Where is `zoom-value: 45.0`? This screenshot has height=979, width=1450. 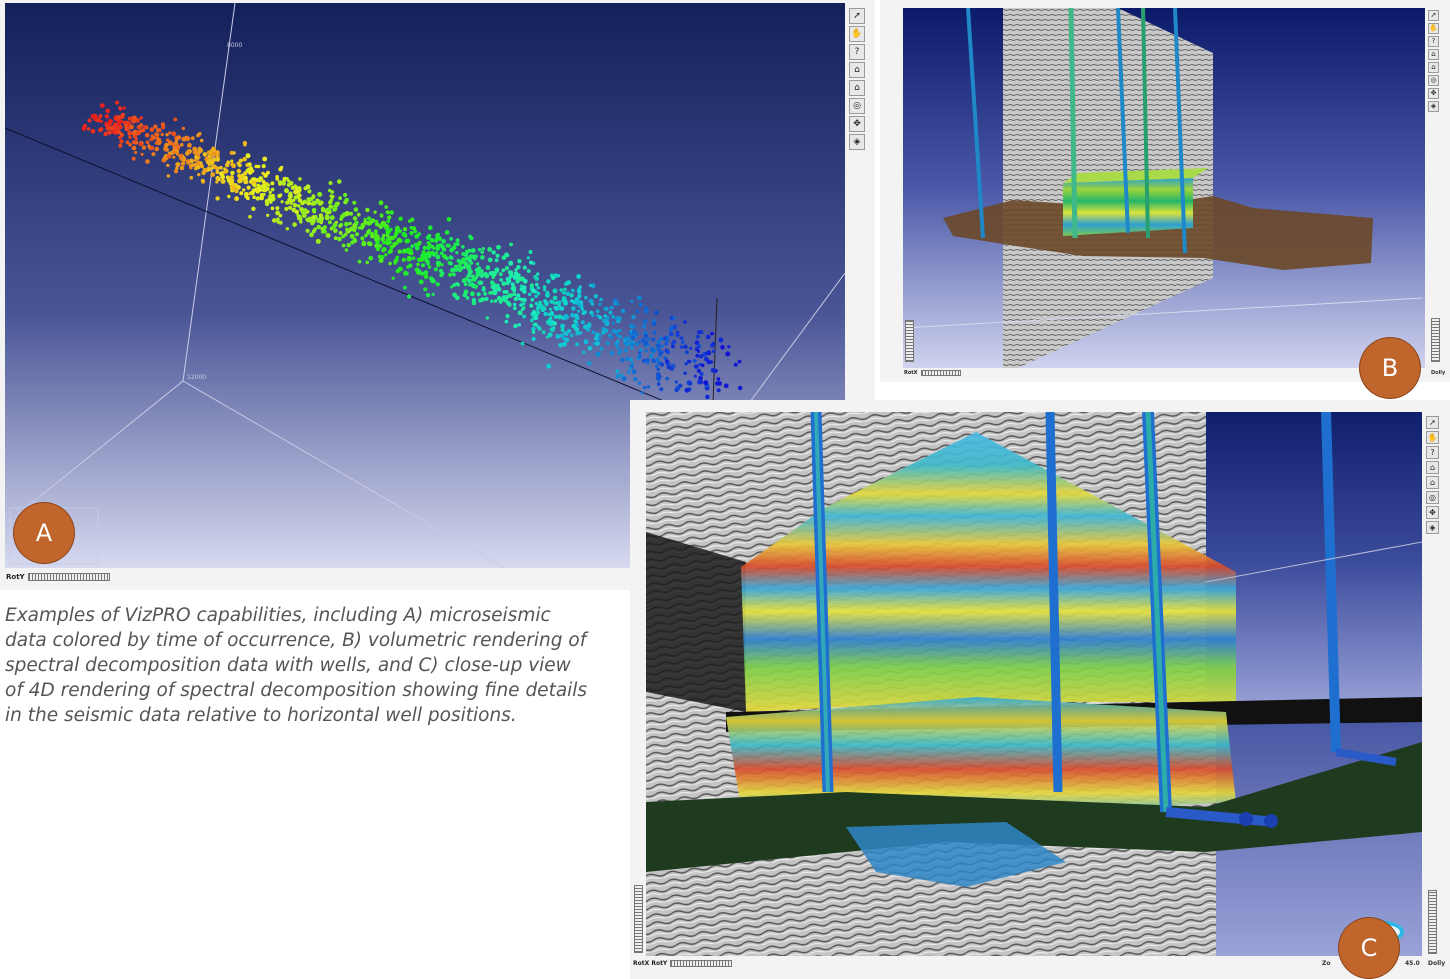
zoom-value: 45.0 is located at coordinates (1412, 963).